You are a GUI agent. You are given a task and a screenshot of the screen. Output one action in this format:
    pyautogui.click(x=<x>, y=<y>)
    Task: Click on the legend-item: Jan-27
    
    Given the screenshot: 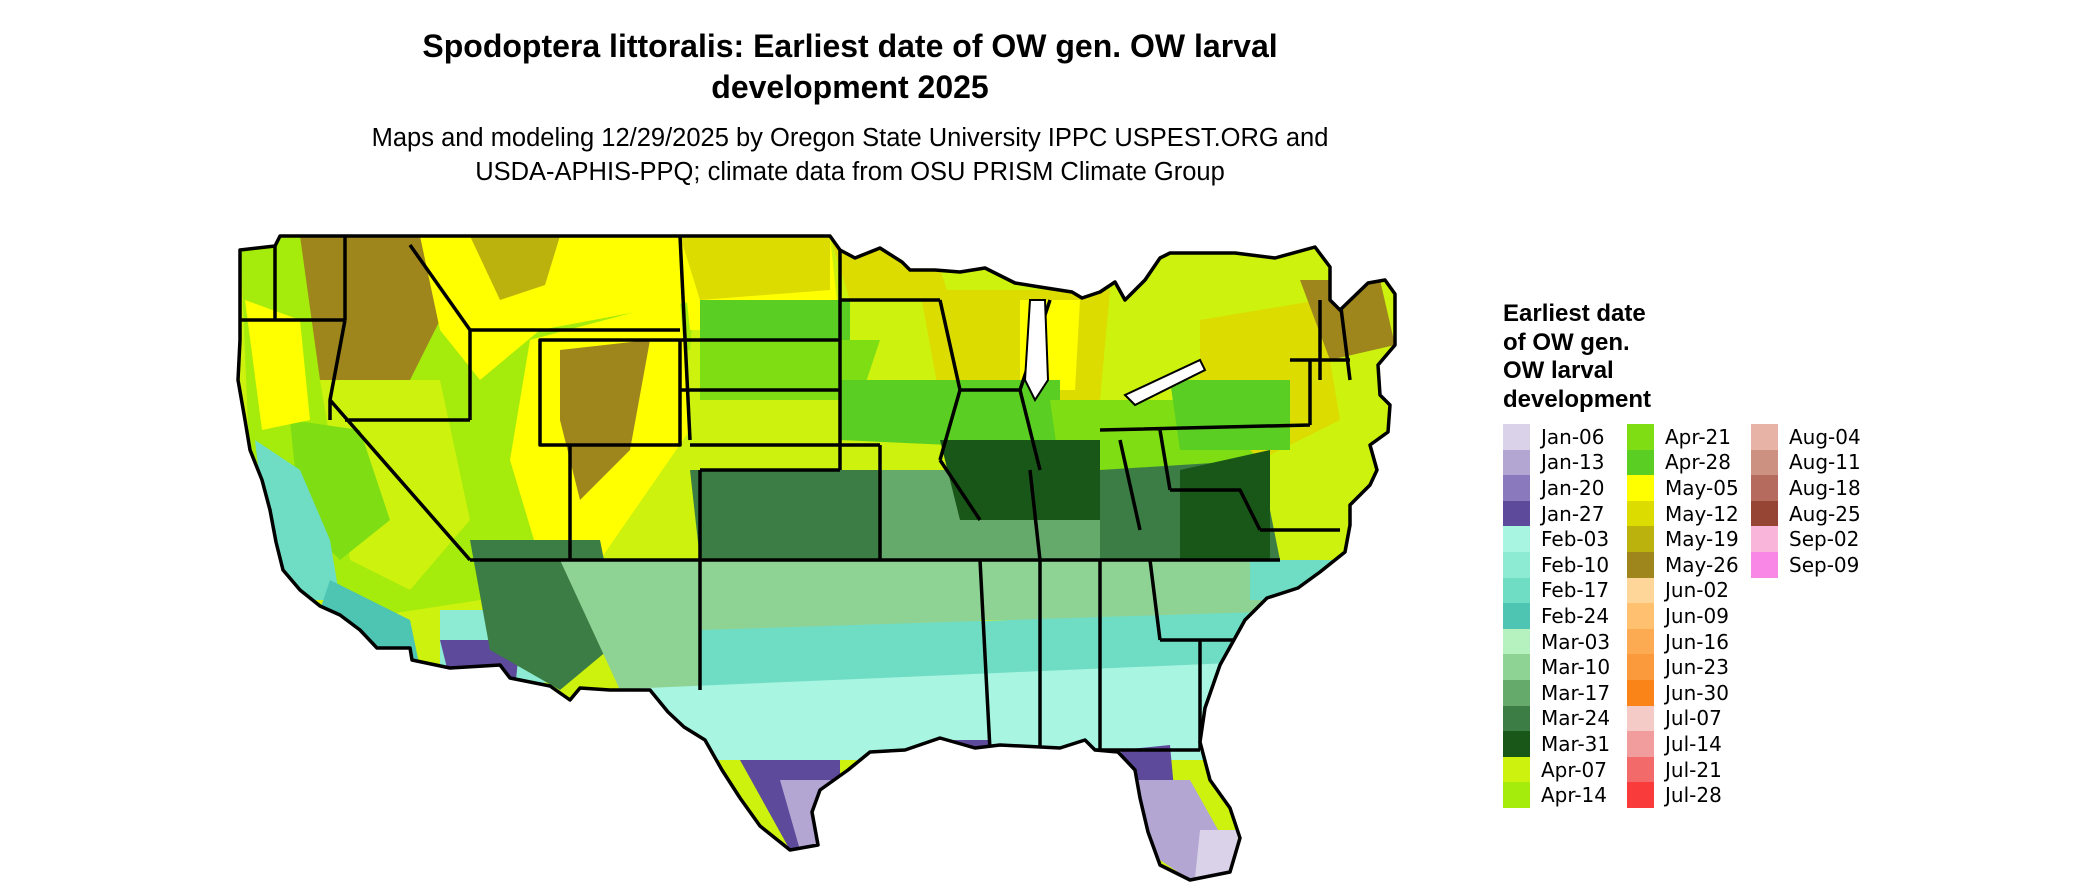 What is the action you would take?
    pyautogui.click(x=1565, y=513)
    